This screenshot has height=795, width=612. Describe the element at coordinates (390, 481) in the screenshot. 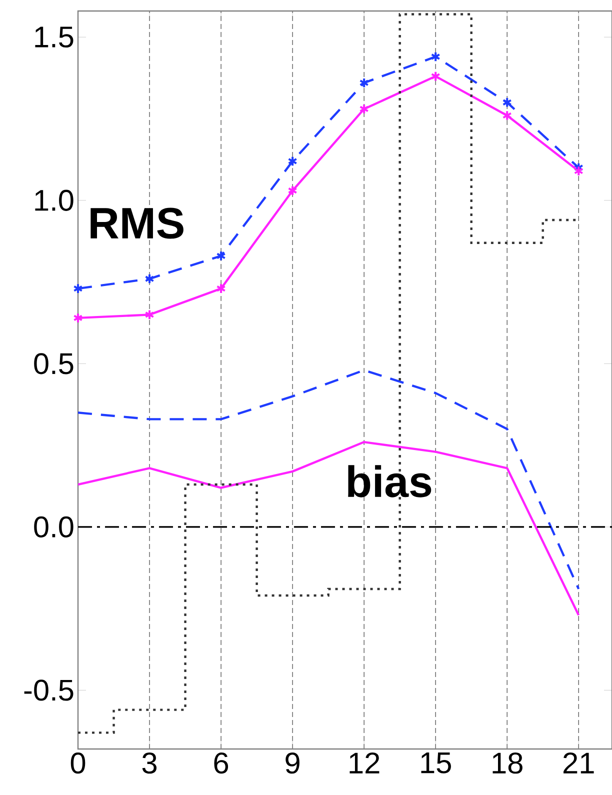

I see `annotation: bias` at that location.